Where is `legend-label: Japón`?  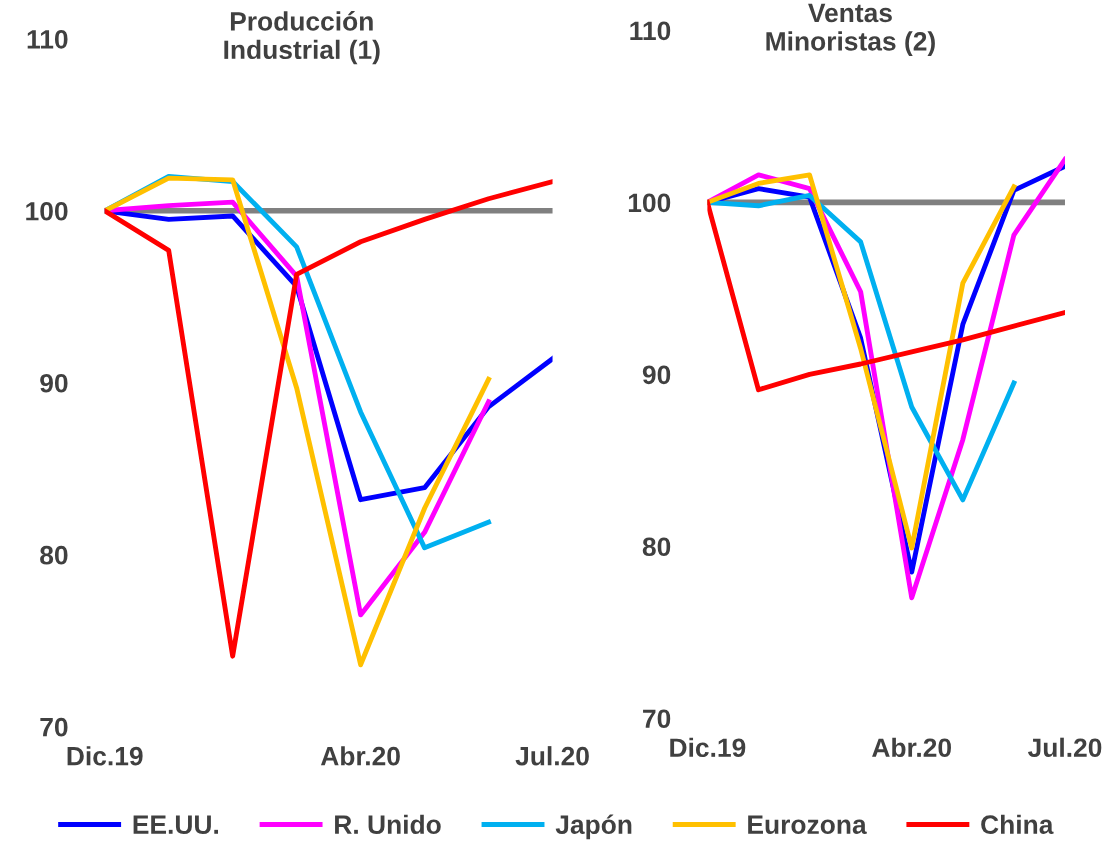
legend-label: Japón is located at coordinates (593, 827).